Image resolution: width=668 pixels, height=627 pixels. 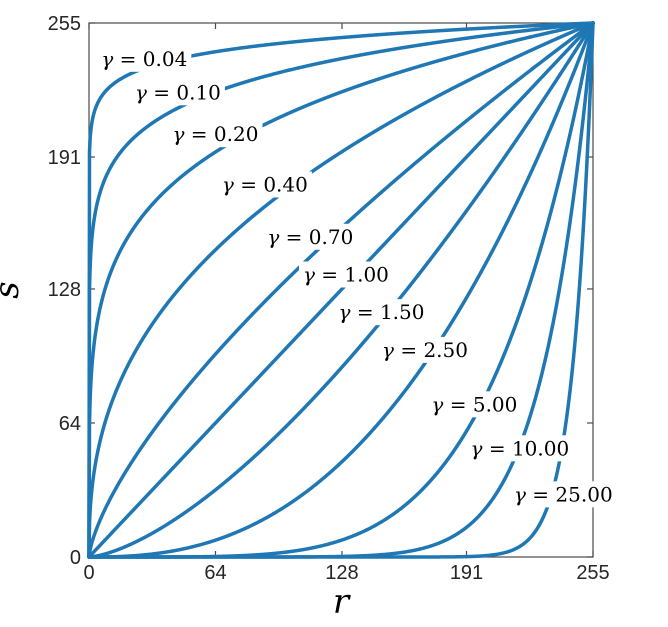 I want to click on curve-label-gamma-2.5: γ = 2.50, so click(x=425, y=350).